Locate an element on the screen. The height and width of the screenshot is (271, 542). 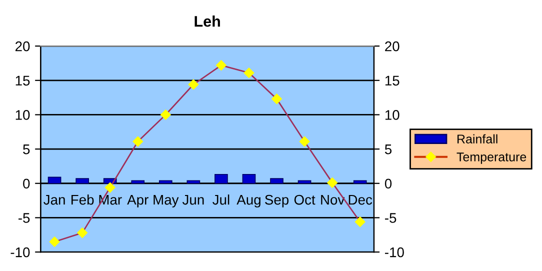
x-tick-label: Dec is located at coordinates (360, 200).